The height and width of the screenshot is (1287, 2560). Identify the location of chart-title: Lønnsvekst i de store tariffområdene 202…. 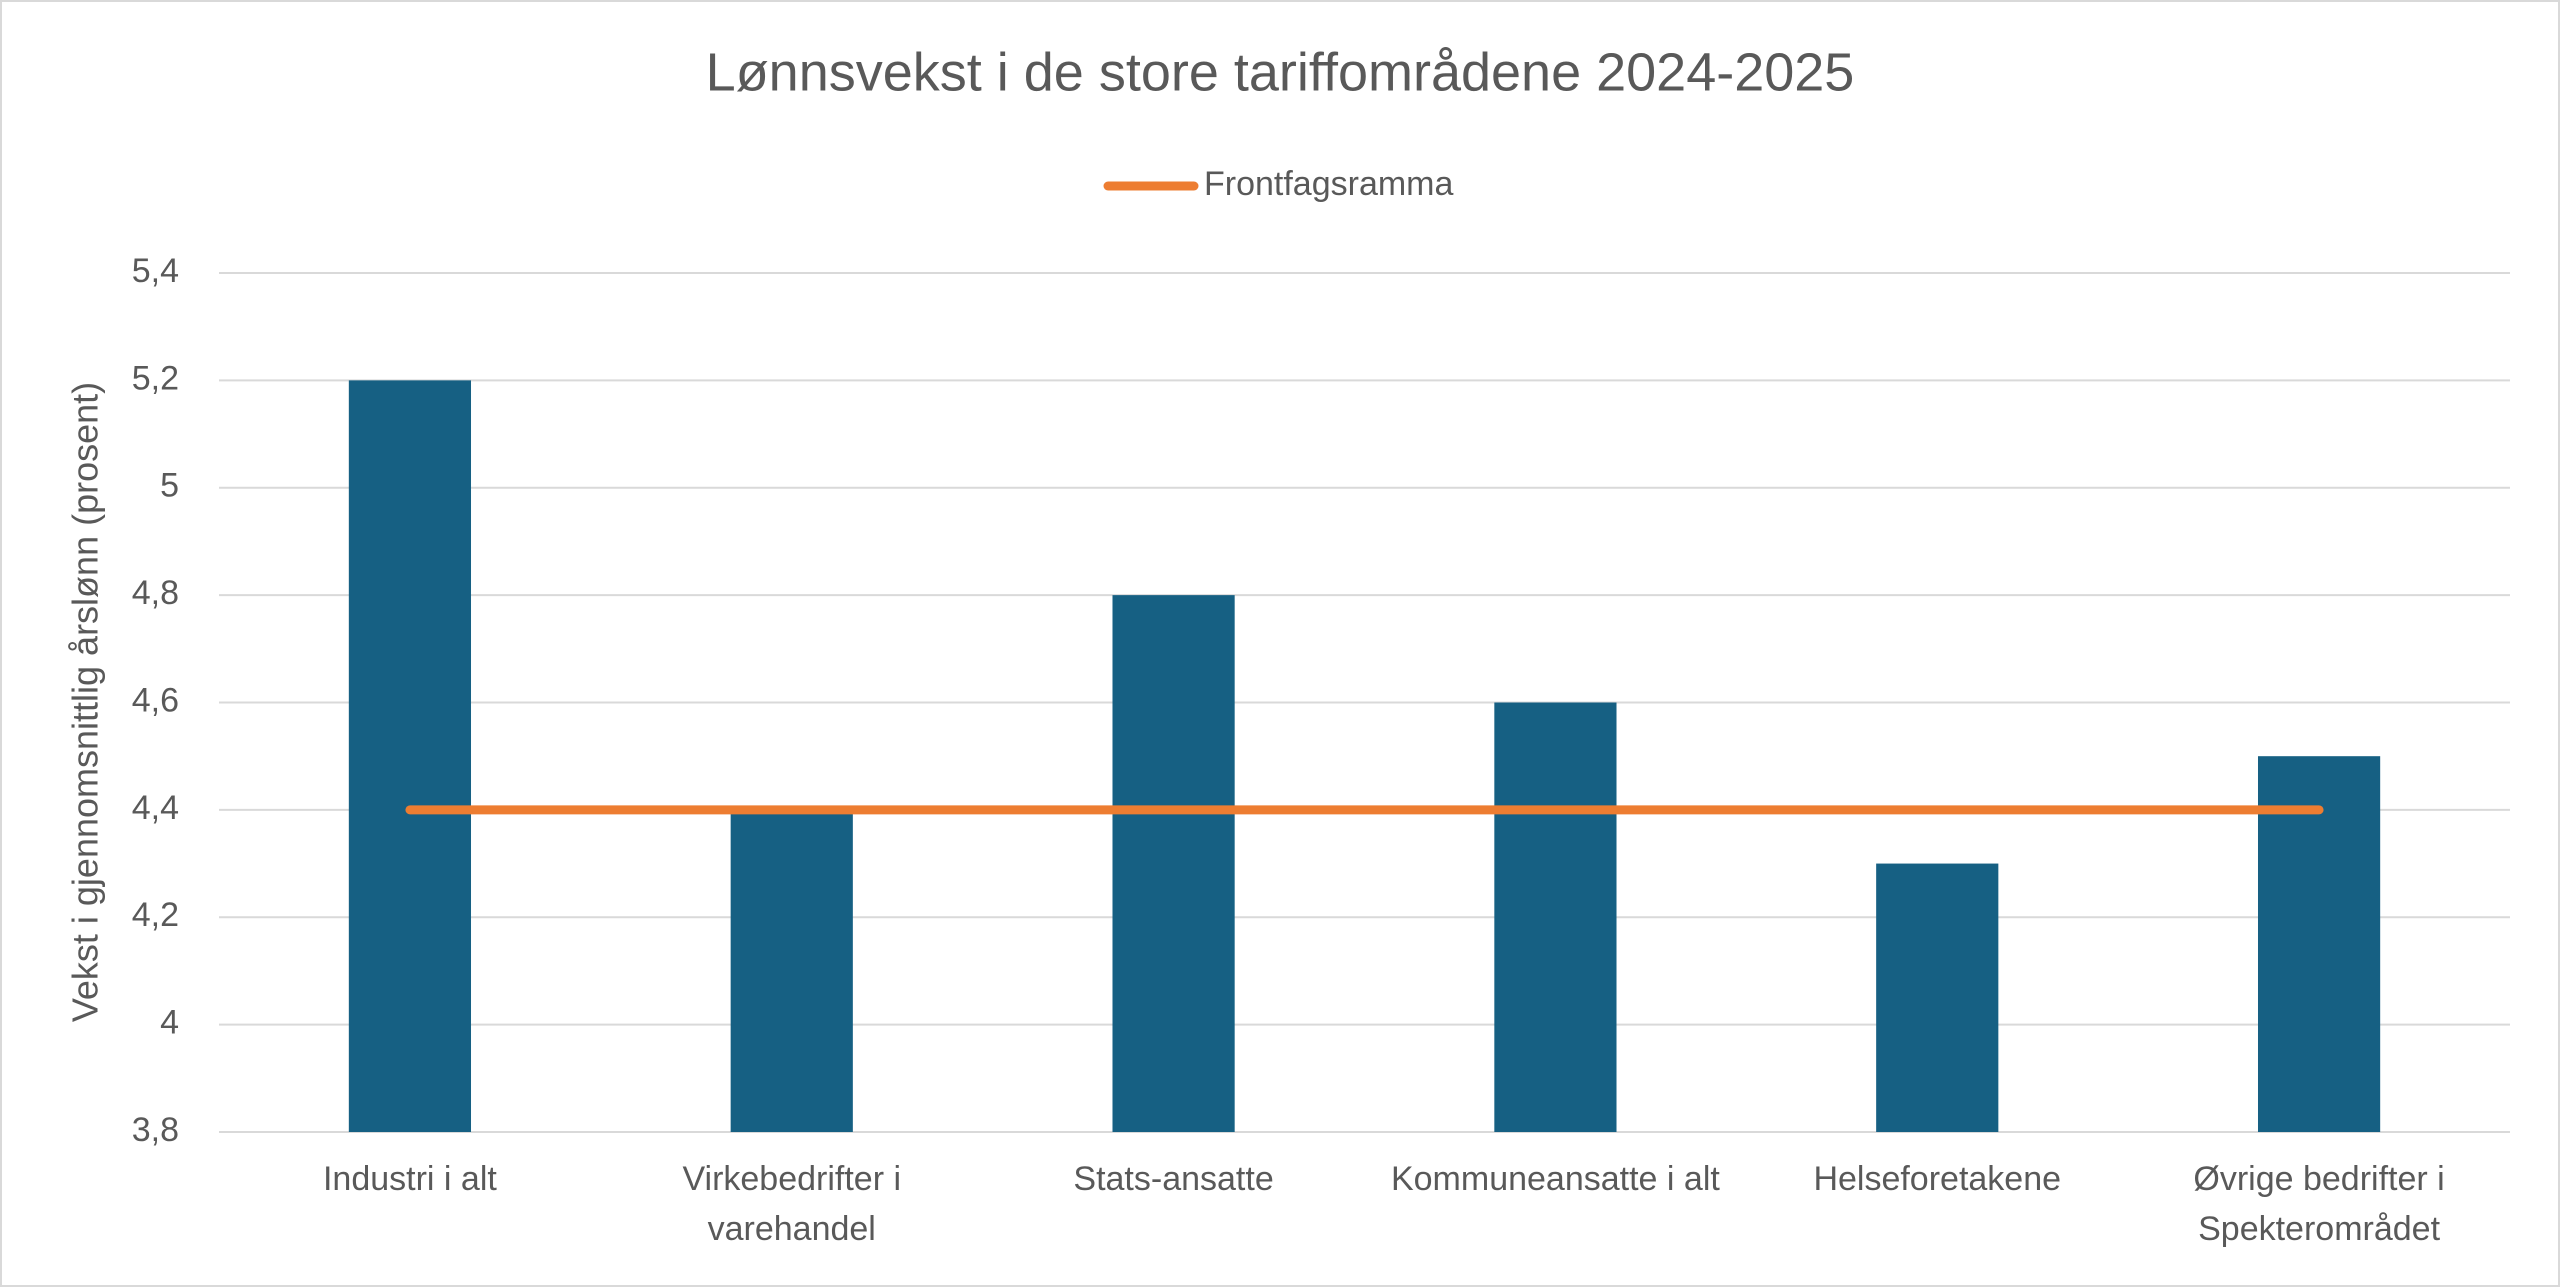
(1280, 72).